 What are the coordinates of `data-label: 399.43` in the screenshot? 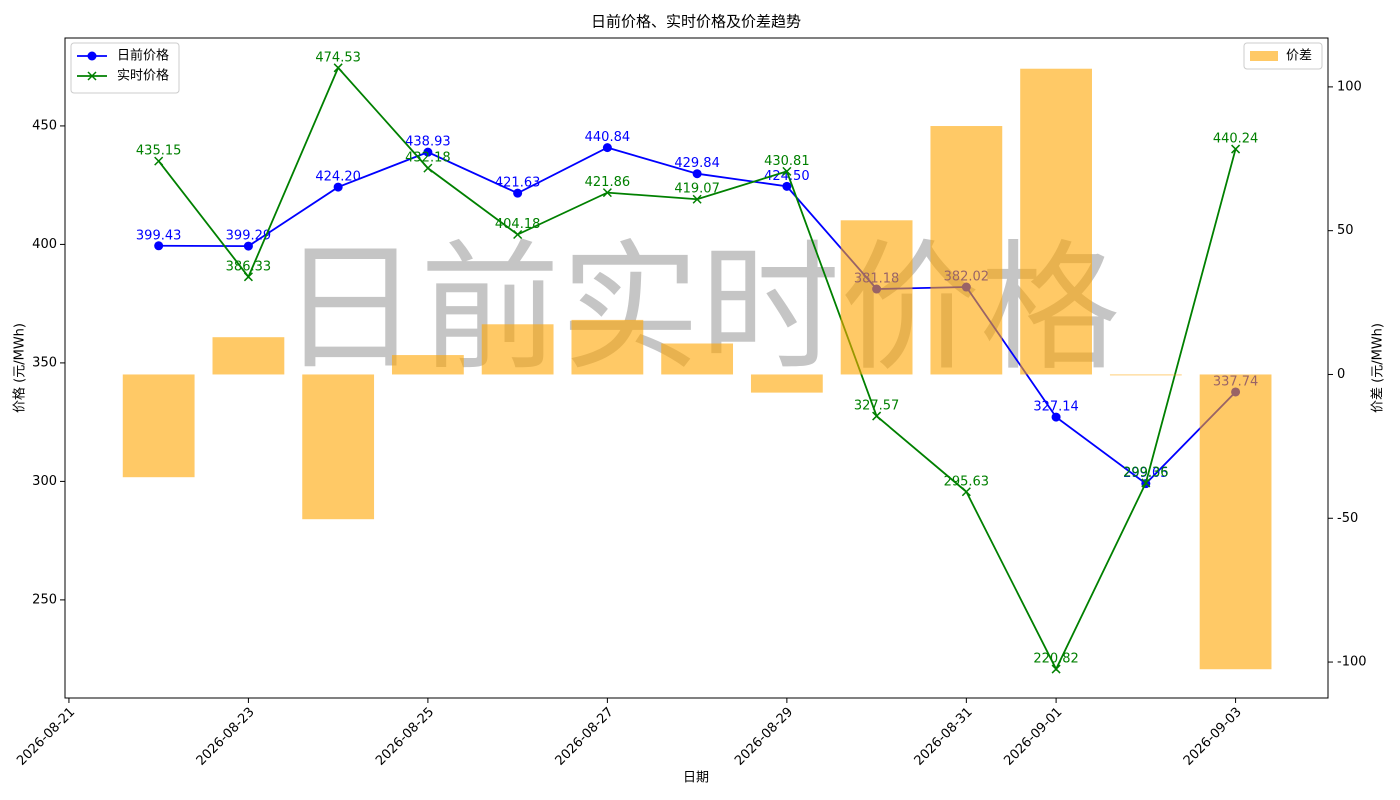 It's located at (159, 235).